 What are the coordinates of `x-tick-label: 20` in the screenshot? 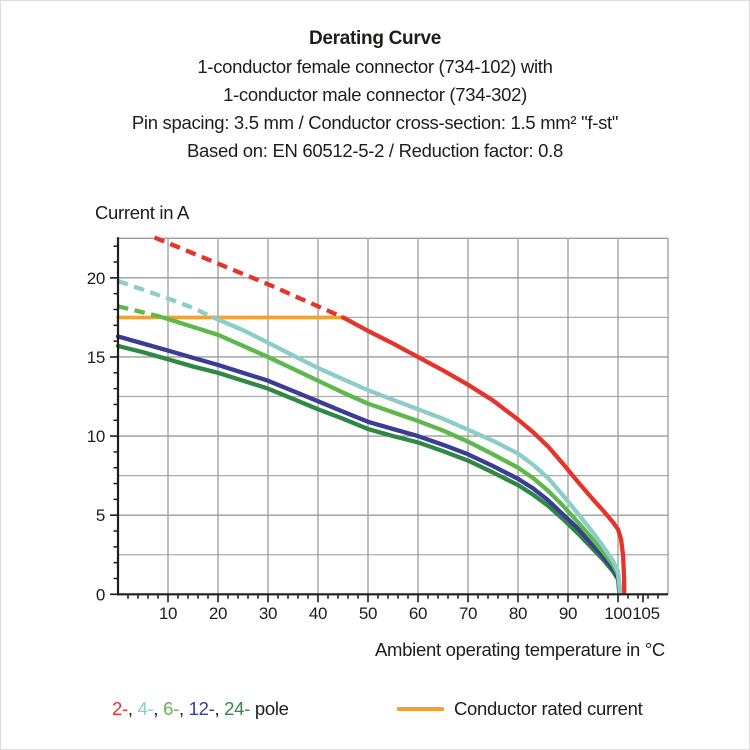 It's located at (218, 613).